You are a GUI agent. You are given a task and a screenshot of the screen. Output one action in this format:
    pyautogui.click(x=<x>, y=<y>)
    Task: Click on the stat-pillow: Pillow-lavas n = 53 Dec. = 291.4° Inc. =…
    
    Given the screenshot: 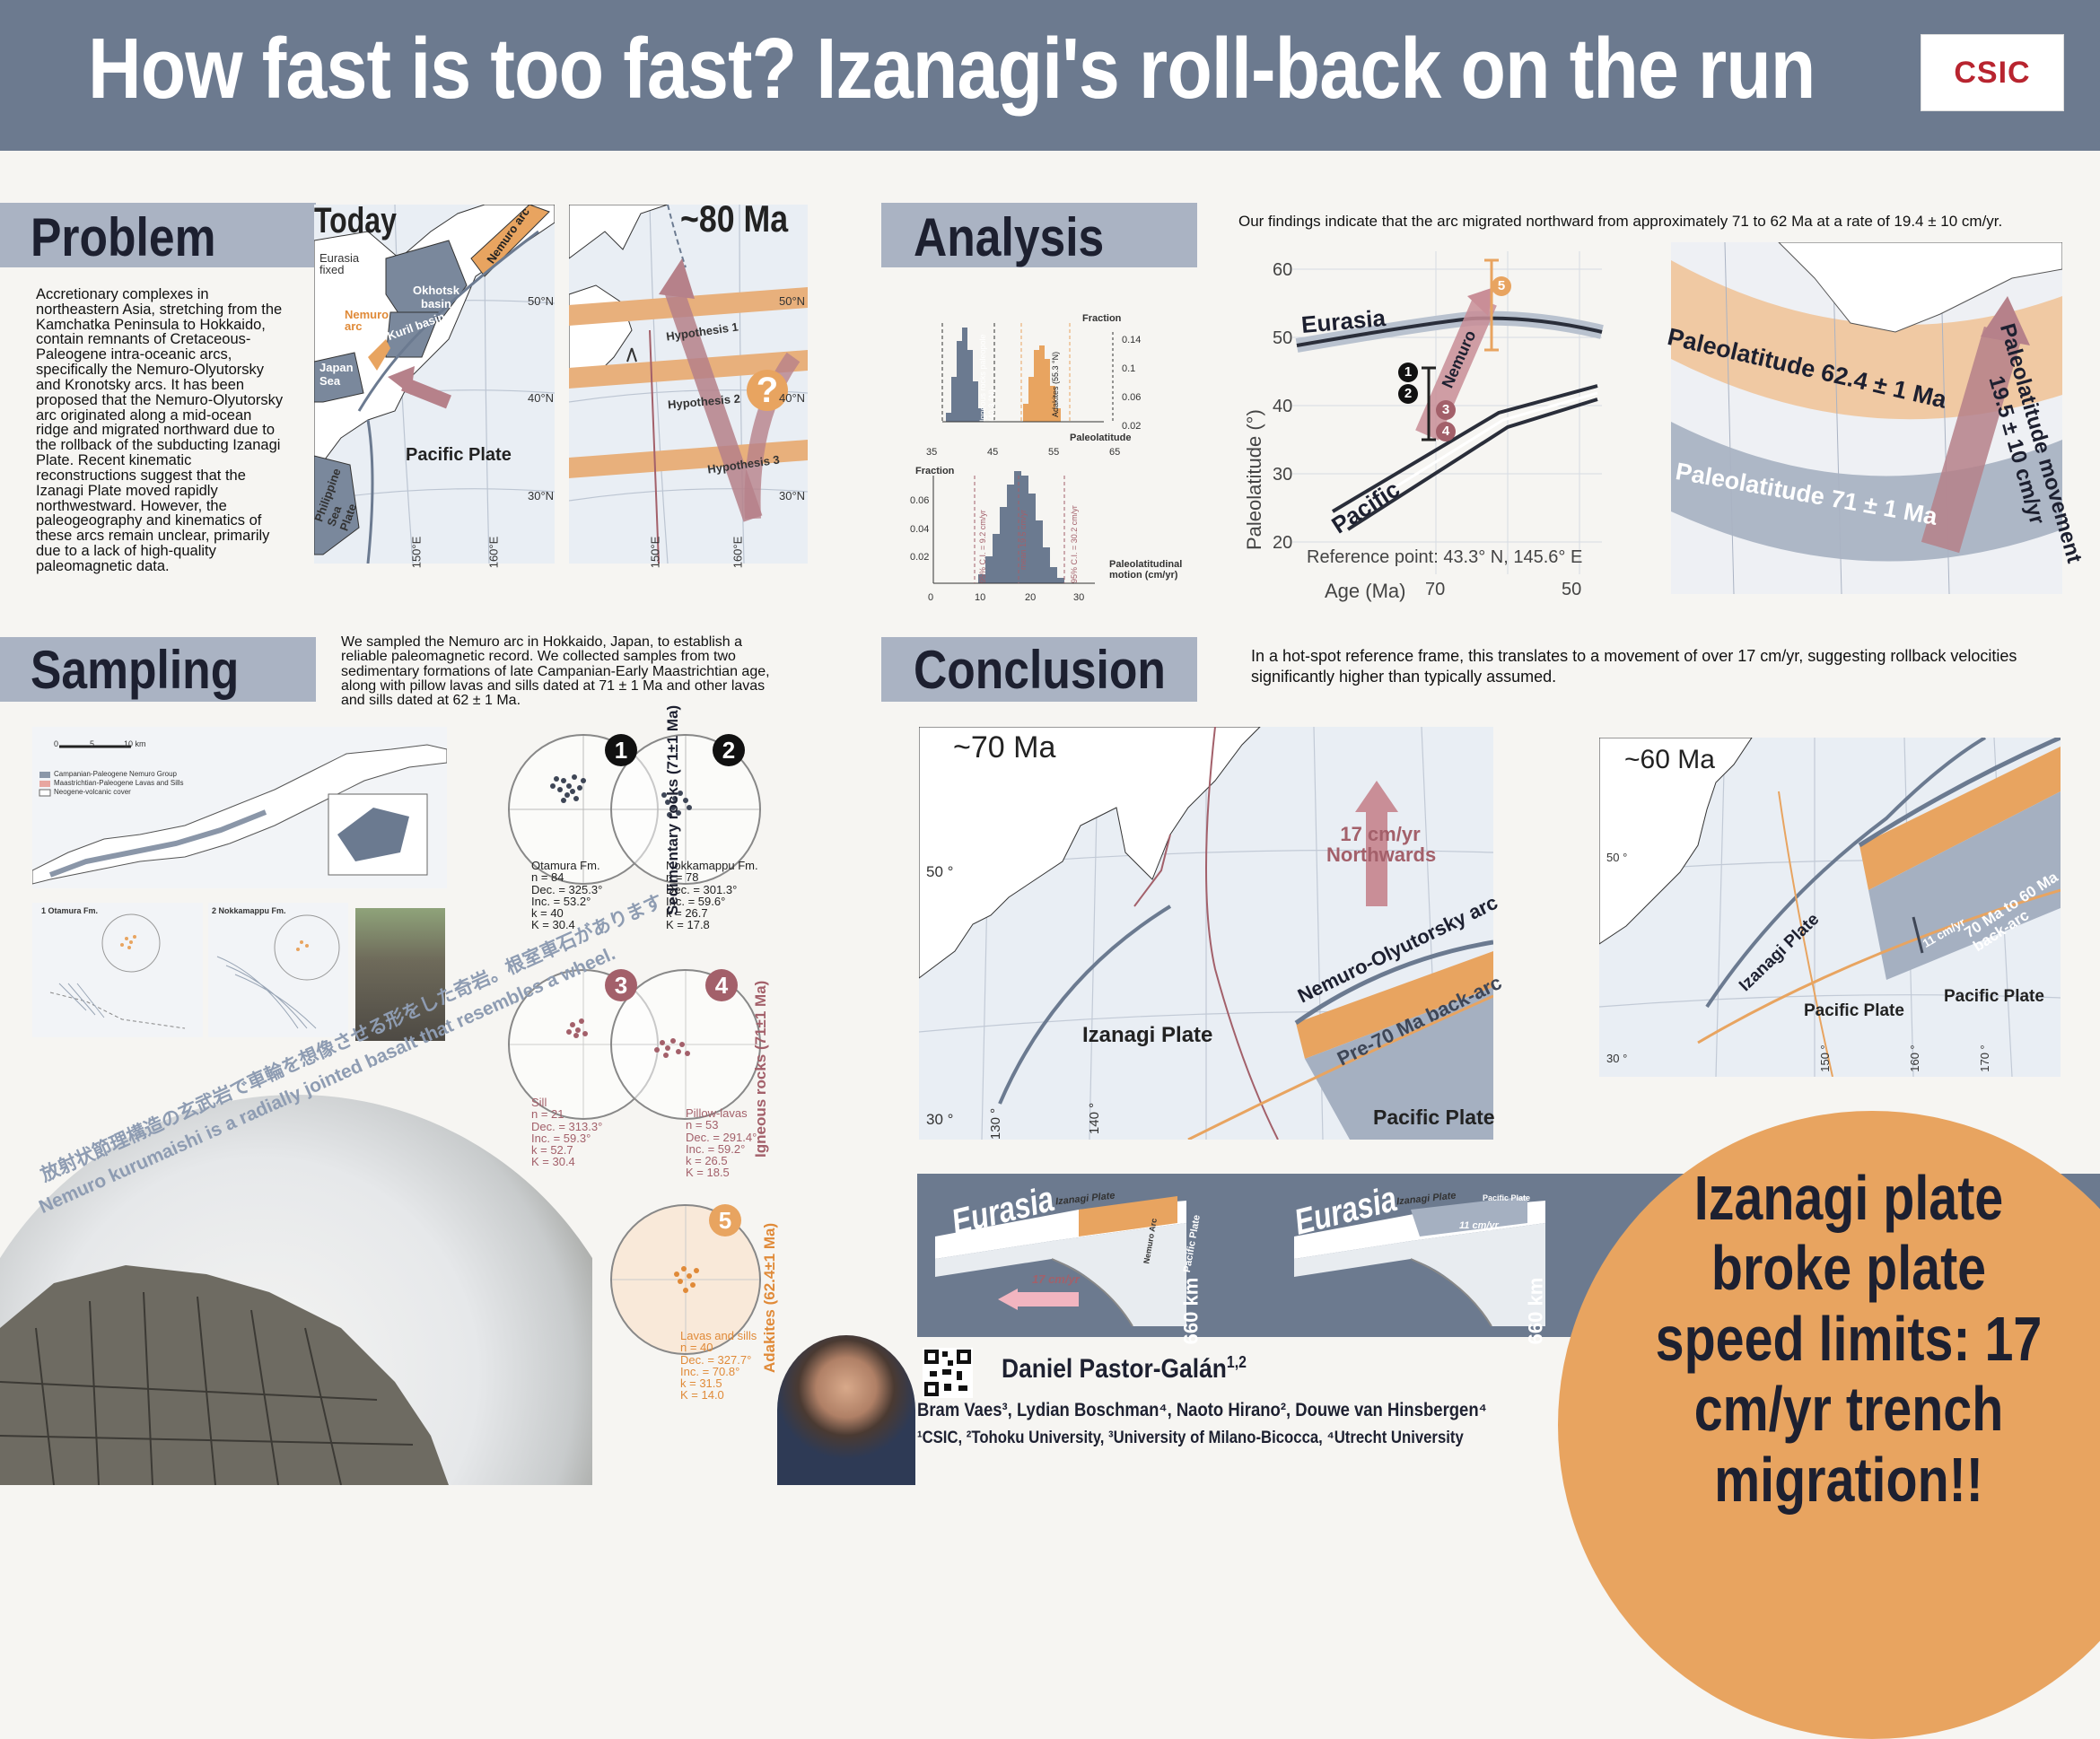 What is the action you would take?
    pyautogui.click(x=722, y=1143)
    